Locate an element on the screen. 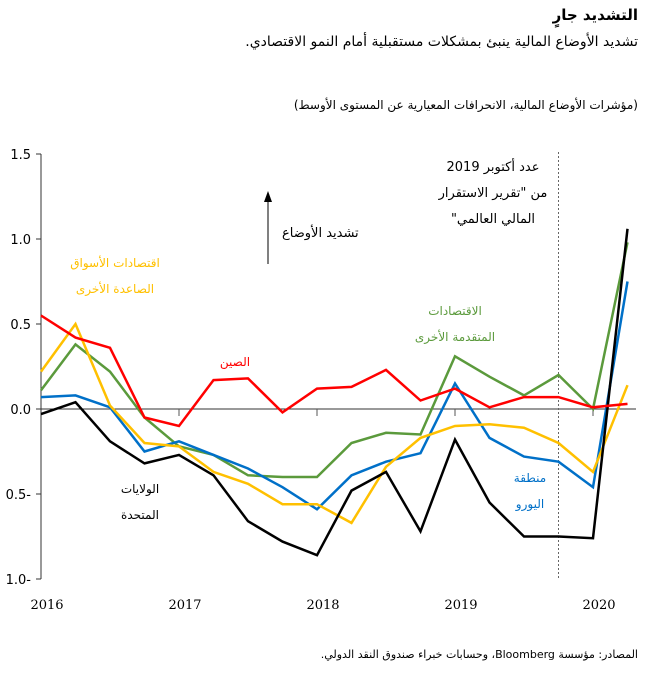 The image size is (645, 675). y-tick-label: 0.5 is located at coordinates (20, 325).